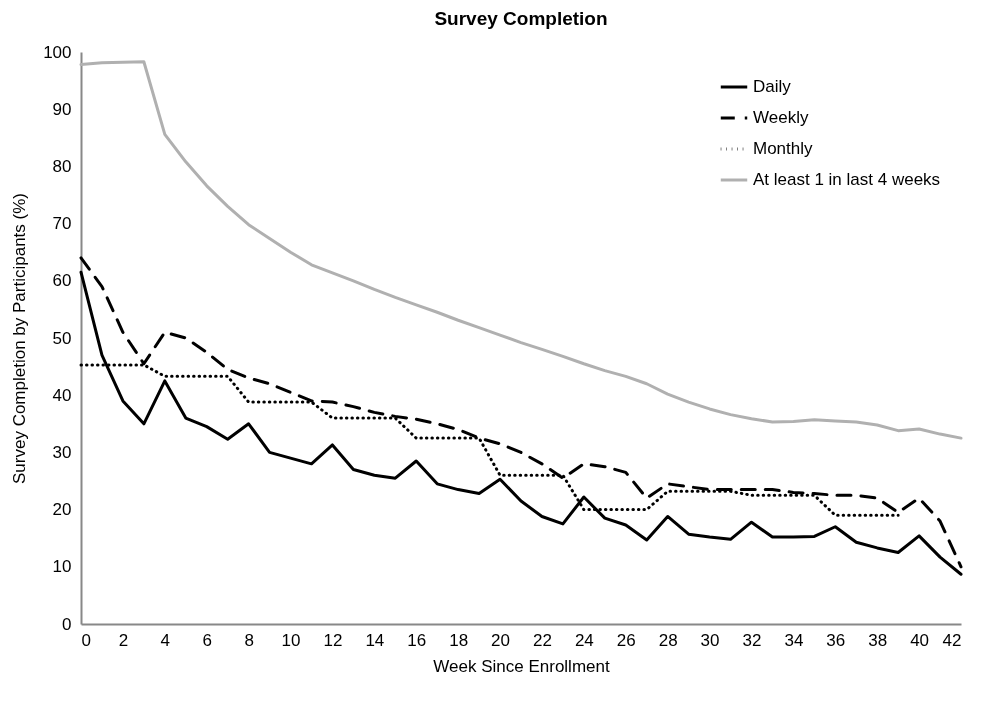  What do you see at coordinates (521, 18) in the screenshot?
I see `chart-title: Survey Completion` at bounding box center [521, 18].